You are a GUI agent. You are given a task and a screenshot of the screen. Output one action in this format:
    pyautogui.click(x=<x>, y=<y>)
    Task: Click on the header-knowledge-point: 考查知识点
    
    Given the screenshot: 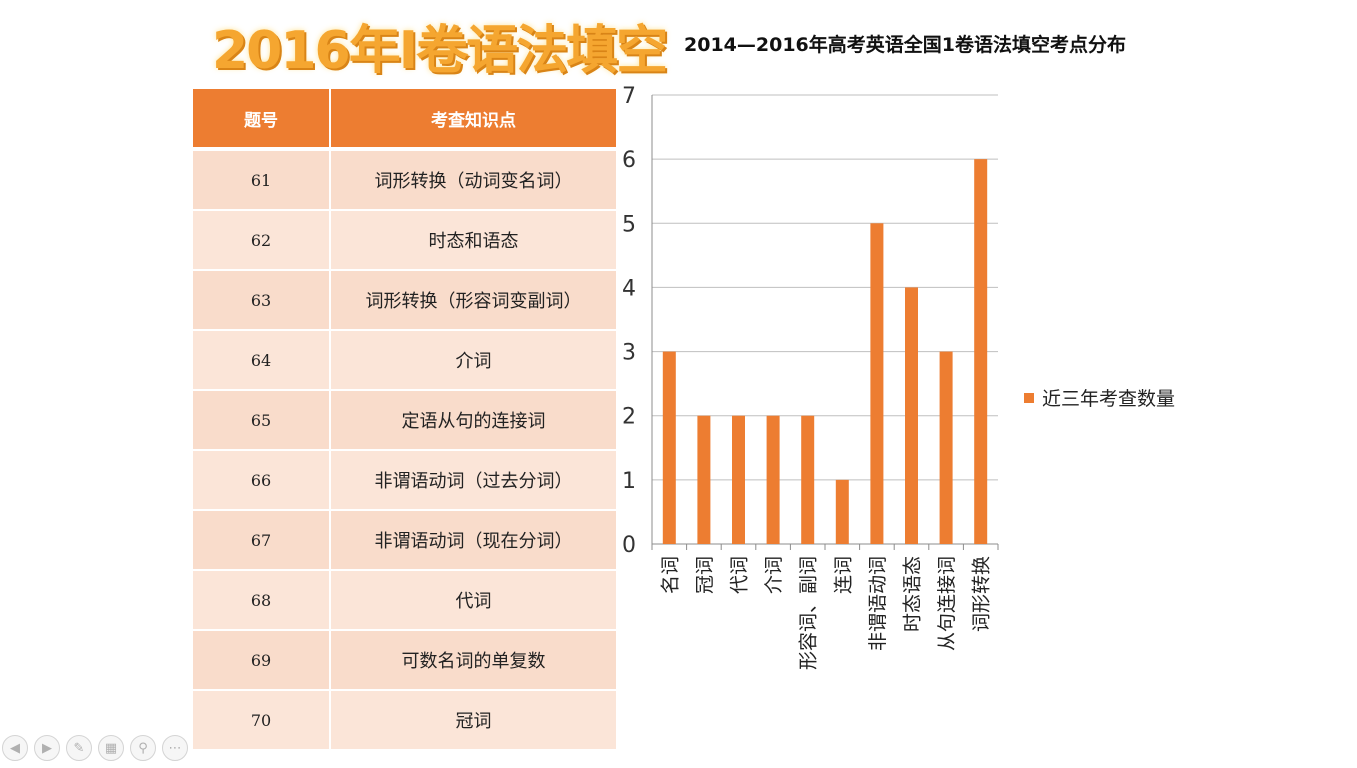 What is the action you would take?
    pyautogui.click(x=473, y=119)
    